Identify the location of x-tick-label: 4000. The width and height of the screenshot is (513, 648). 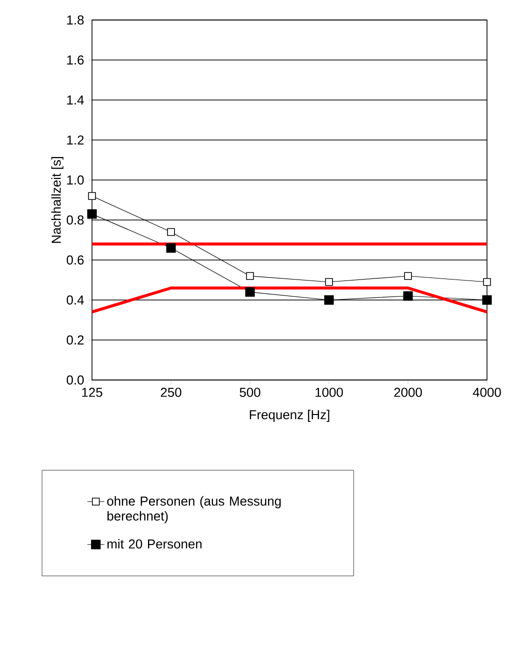
(486, 392).